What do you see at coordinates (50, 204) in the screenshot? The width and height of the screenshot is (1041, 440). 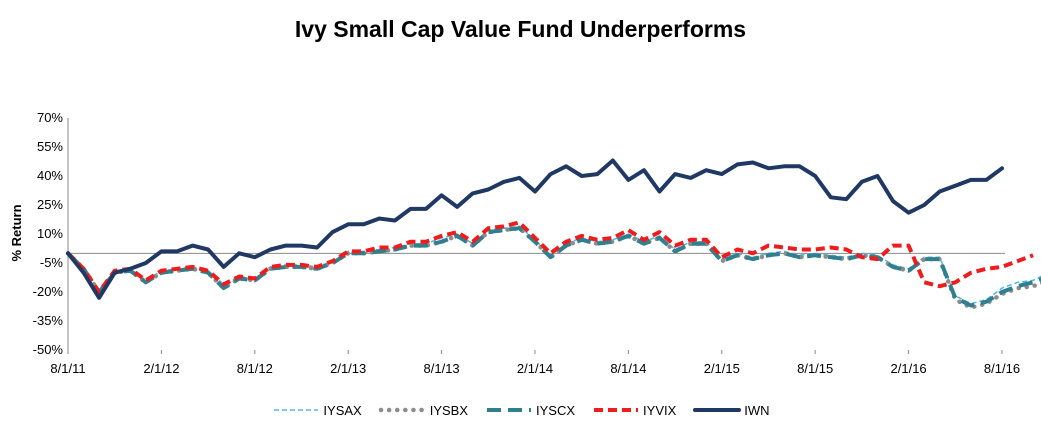 I see `y-tick-label: 25%` at bounding box center [50, 204].